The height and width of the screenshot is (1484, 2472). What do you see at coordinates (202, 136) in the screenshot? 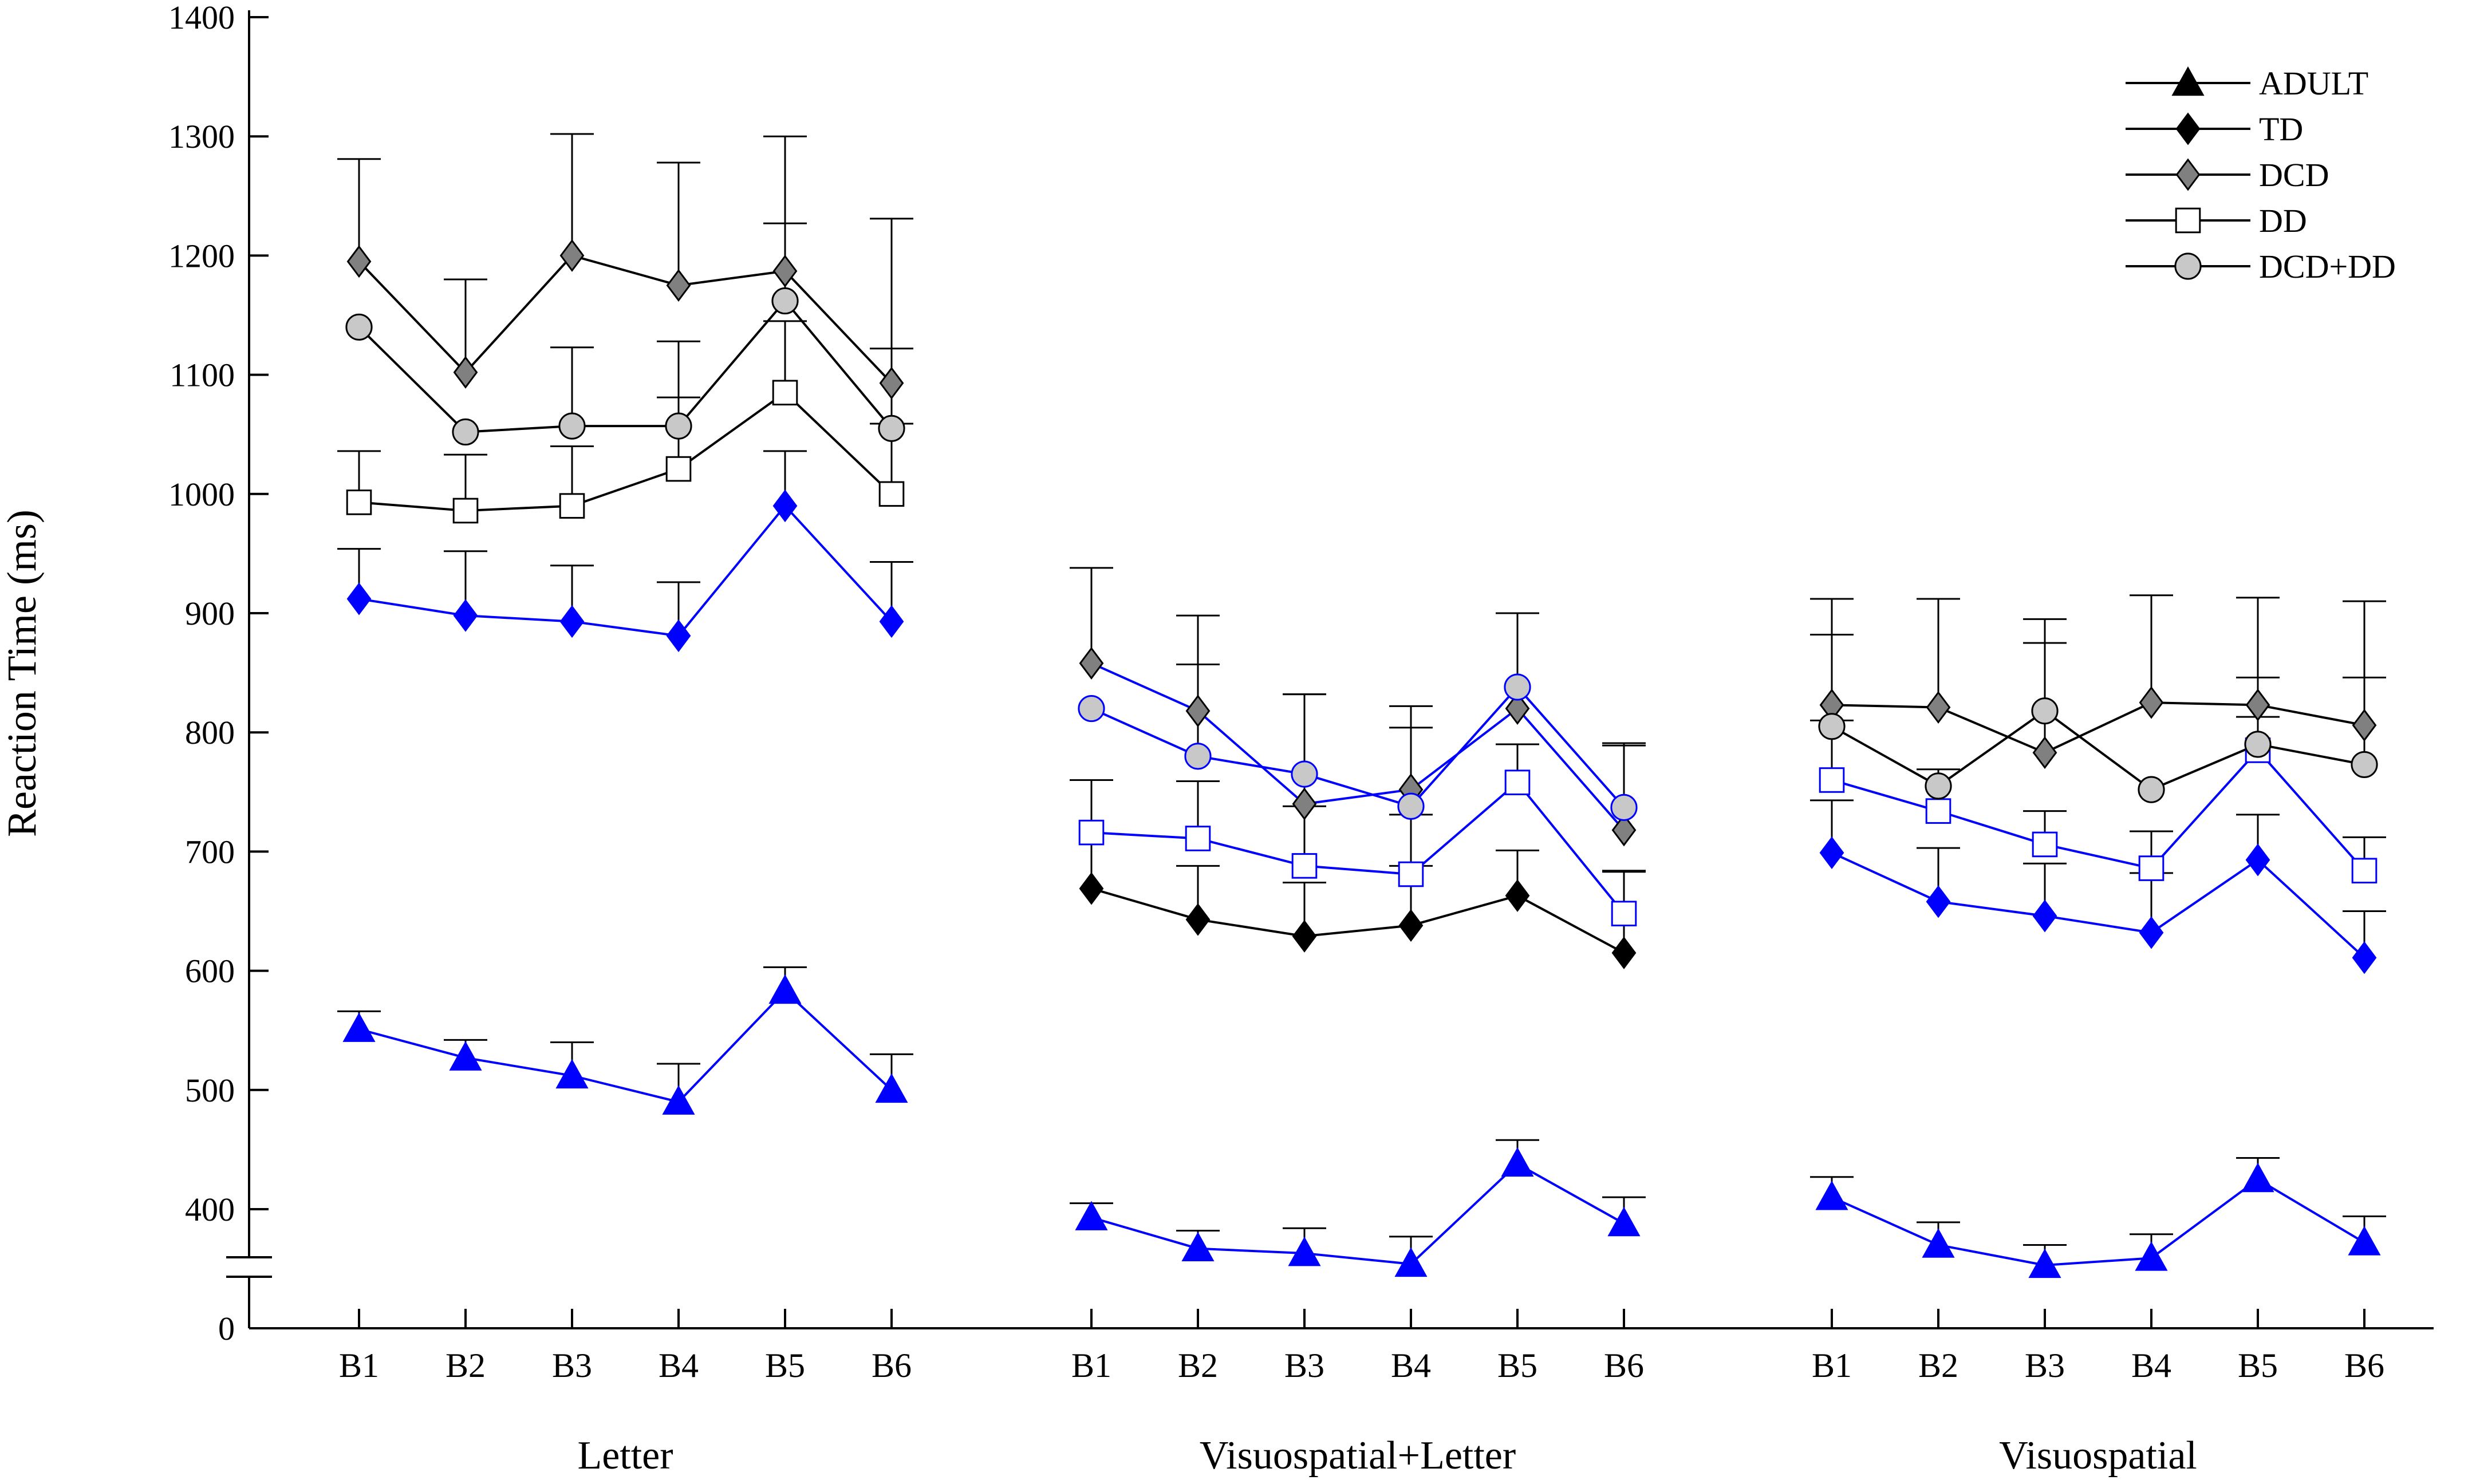
I see `y-tick-label: 1300` at bounding box center [202, 136].